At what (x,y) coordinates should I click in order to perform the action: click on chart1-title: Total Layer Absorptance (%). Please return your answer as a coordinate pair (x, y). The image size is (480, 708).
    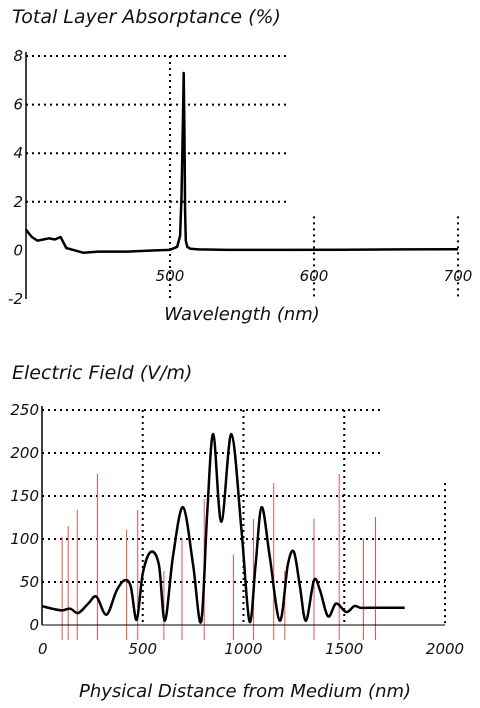
    Looking at the image, I should click on (146, 17).